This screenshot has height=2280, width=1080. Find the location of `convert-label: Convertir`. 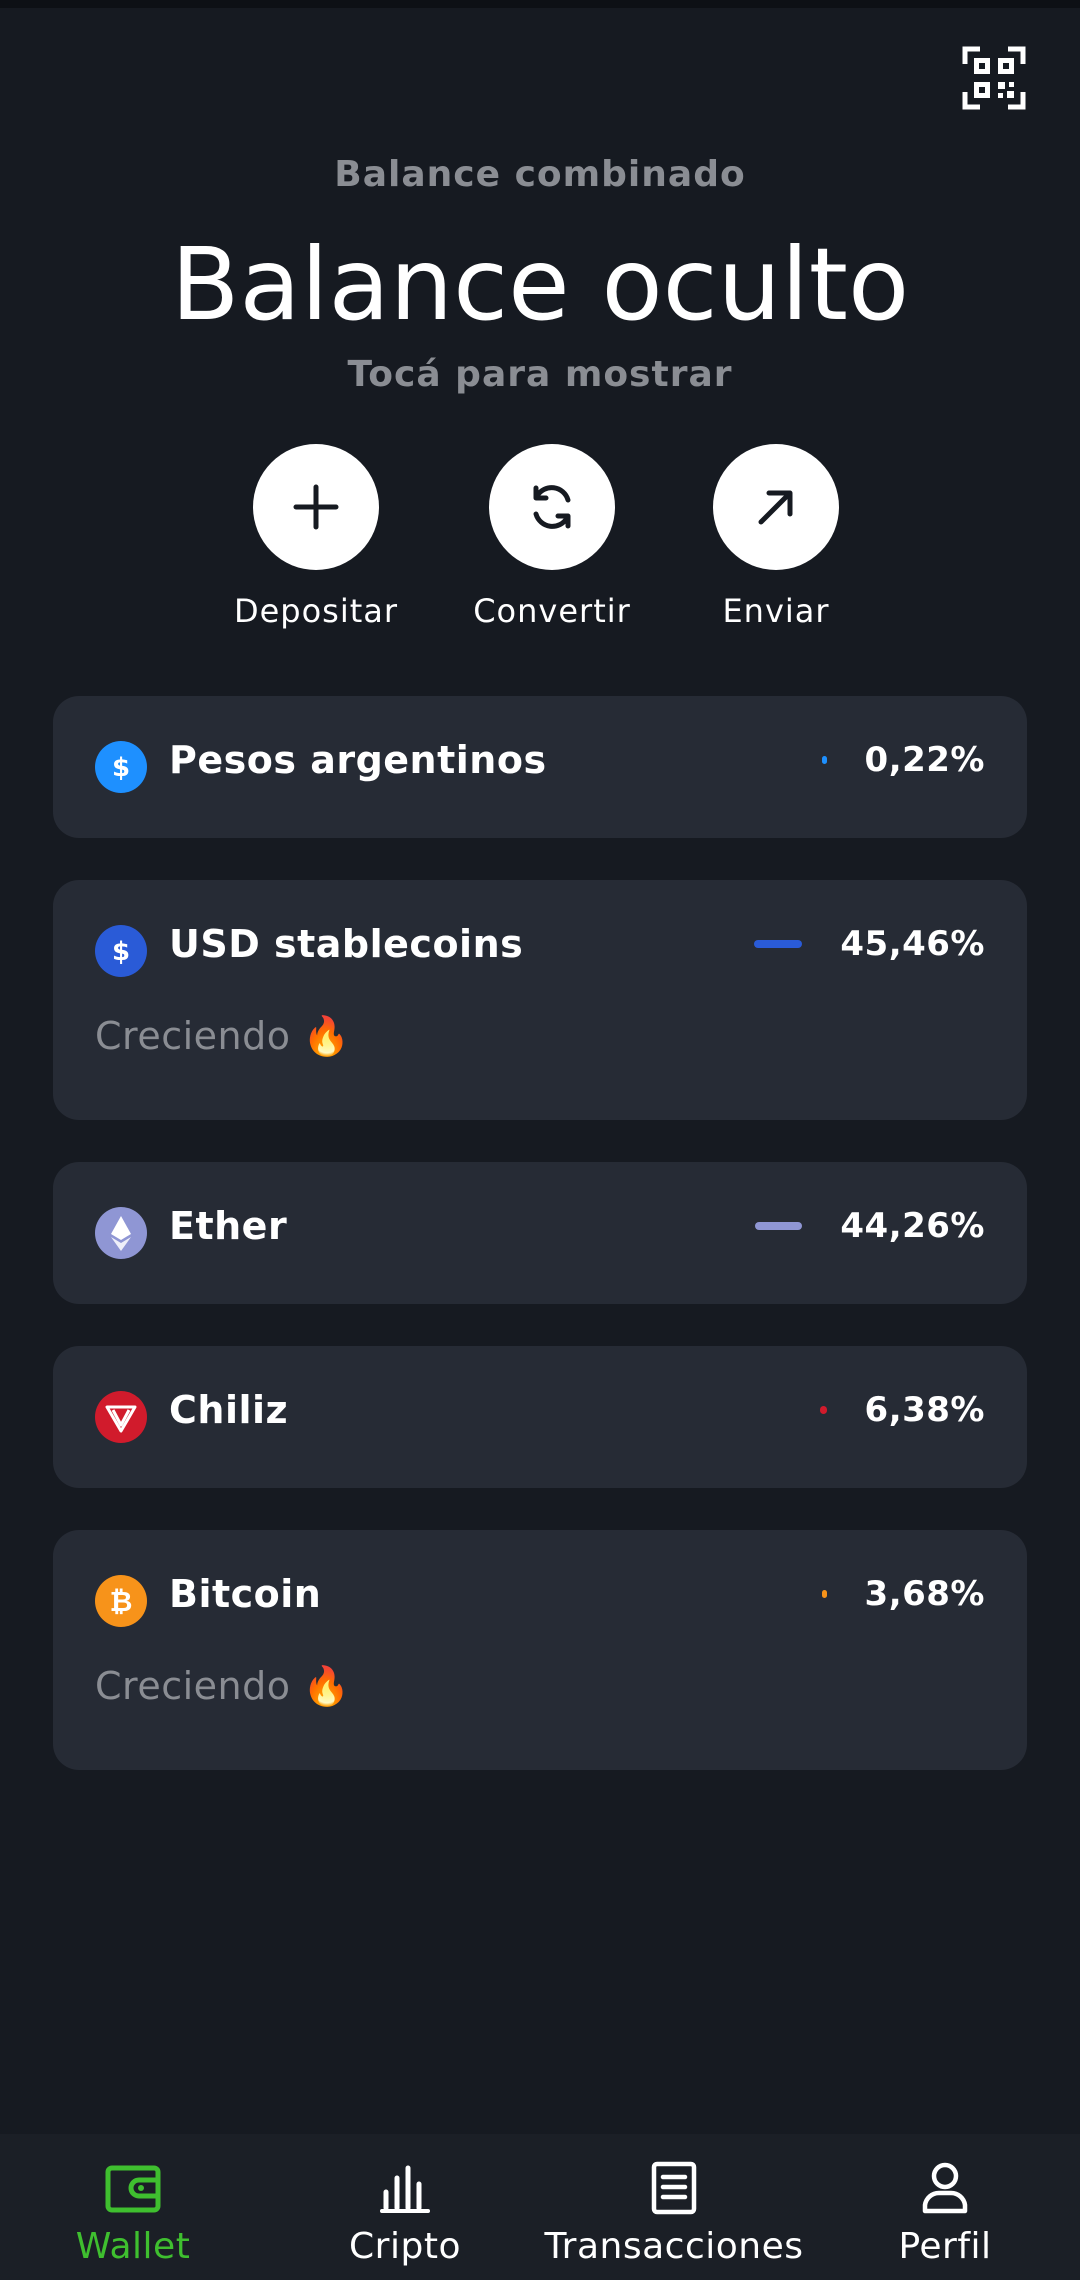

convert-label: Convertir is located at coordinates (552, 611).